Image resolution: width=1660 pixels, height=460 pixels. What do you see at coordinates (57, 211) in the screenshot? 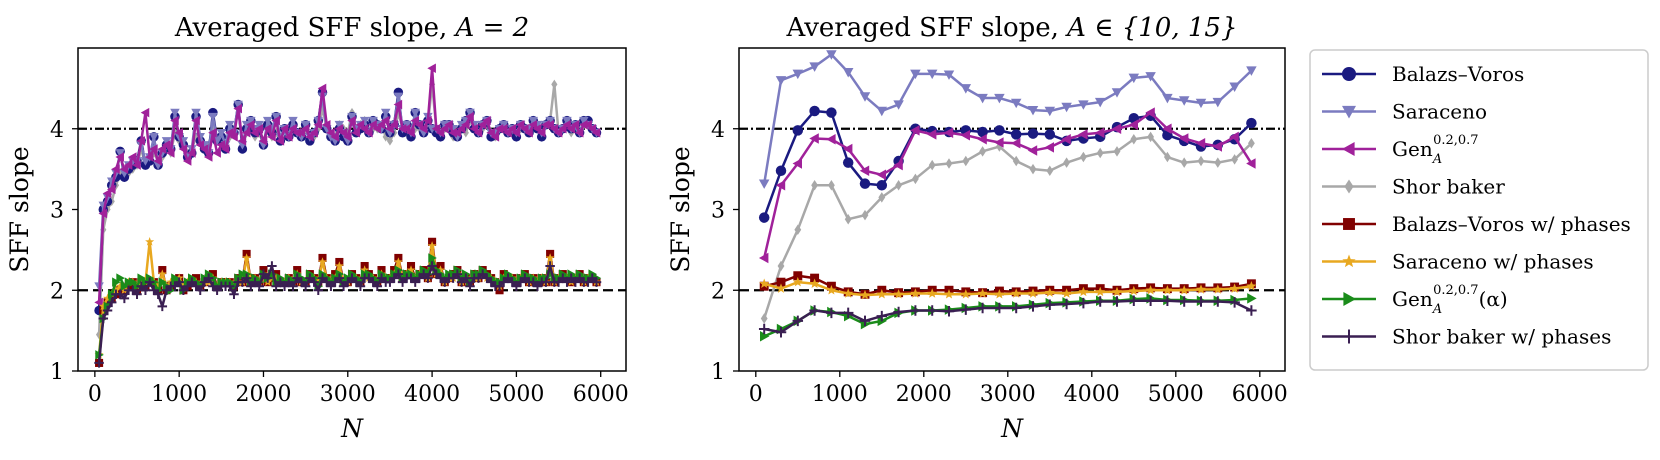
I see `y-tick-label: 3` at bounding box center [57, 211].